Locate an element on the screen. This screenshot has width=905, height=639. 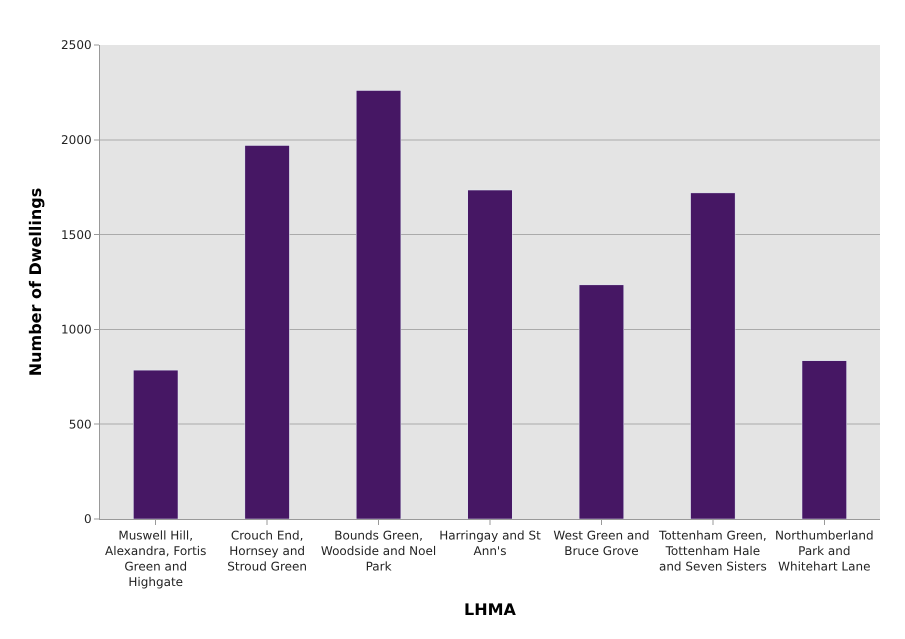
x-tick-label: Tottenham Green, Tottenham Hale and Seven Sisters is located at coordinates (712, 551).